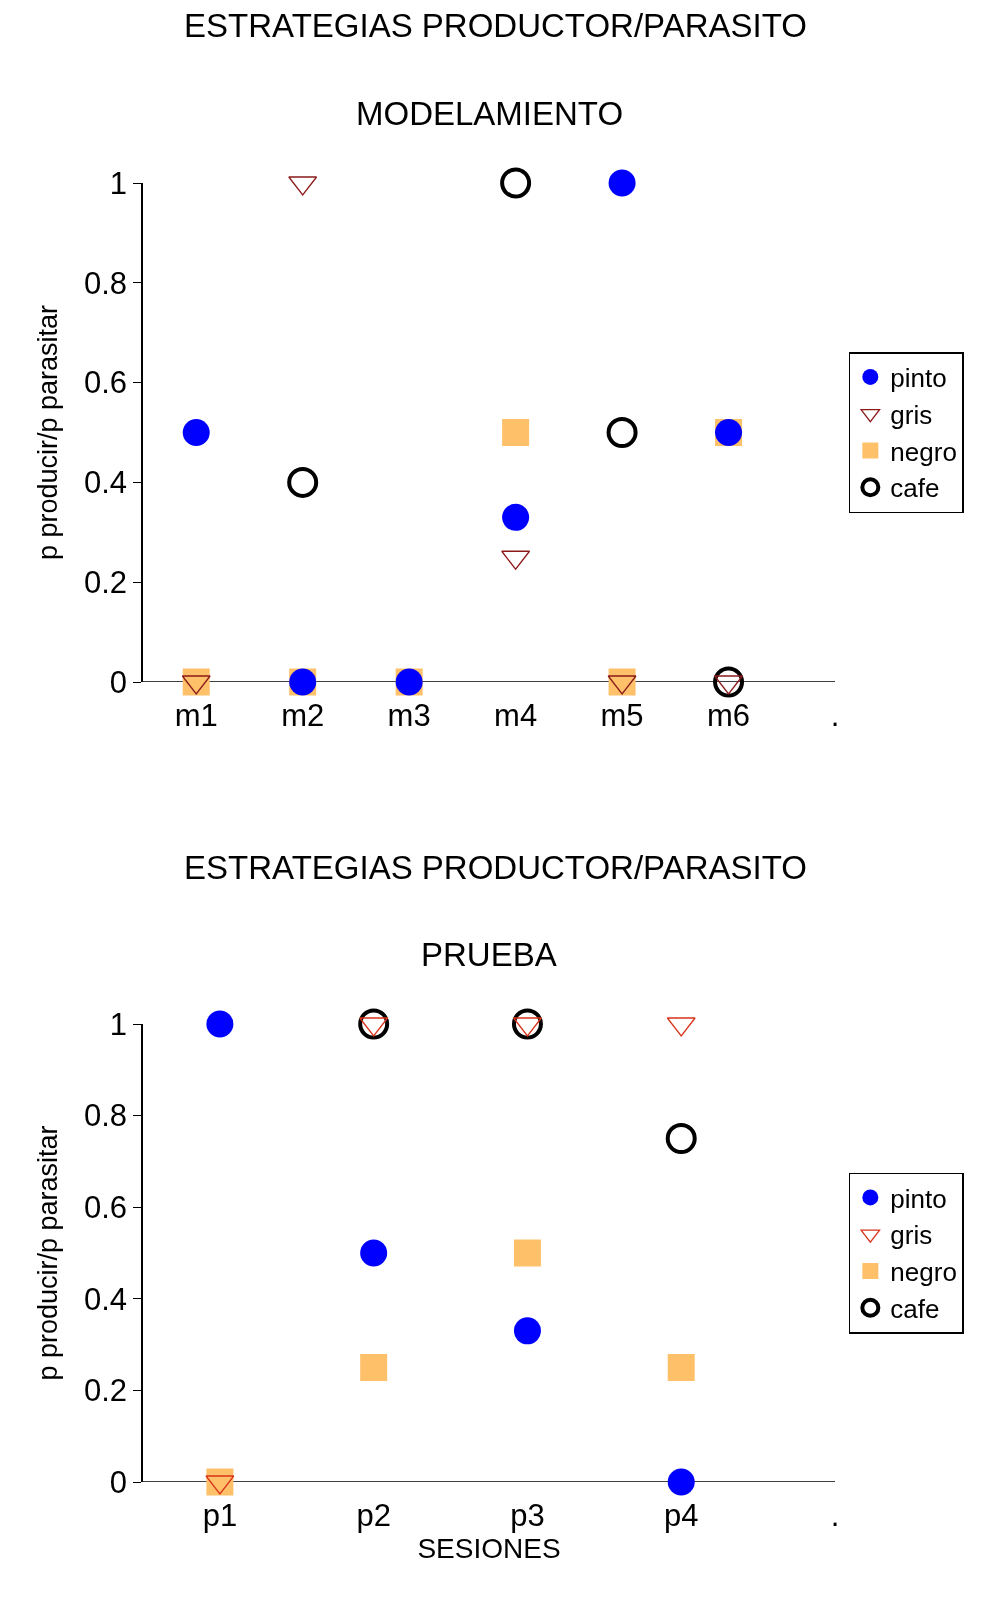 This screenshot has width=991, height=1624. I want to click on x-tick-label: m5, so click(622, 715).